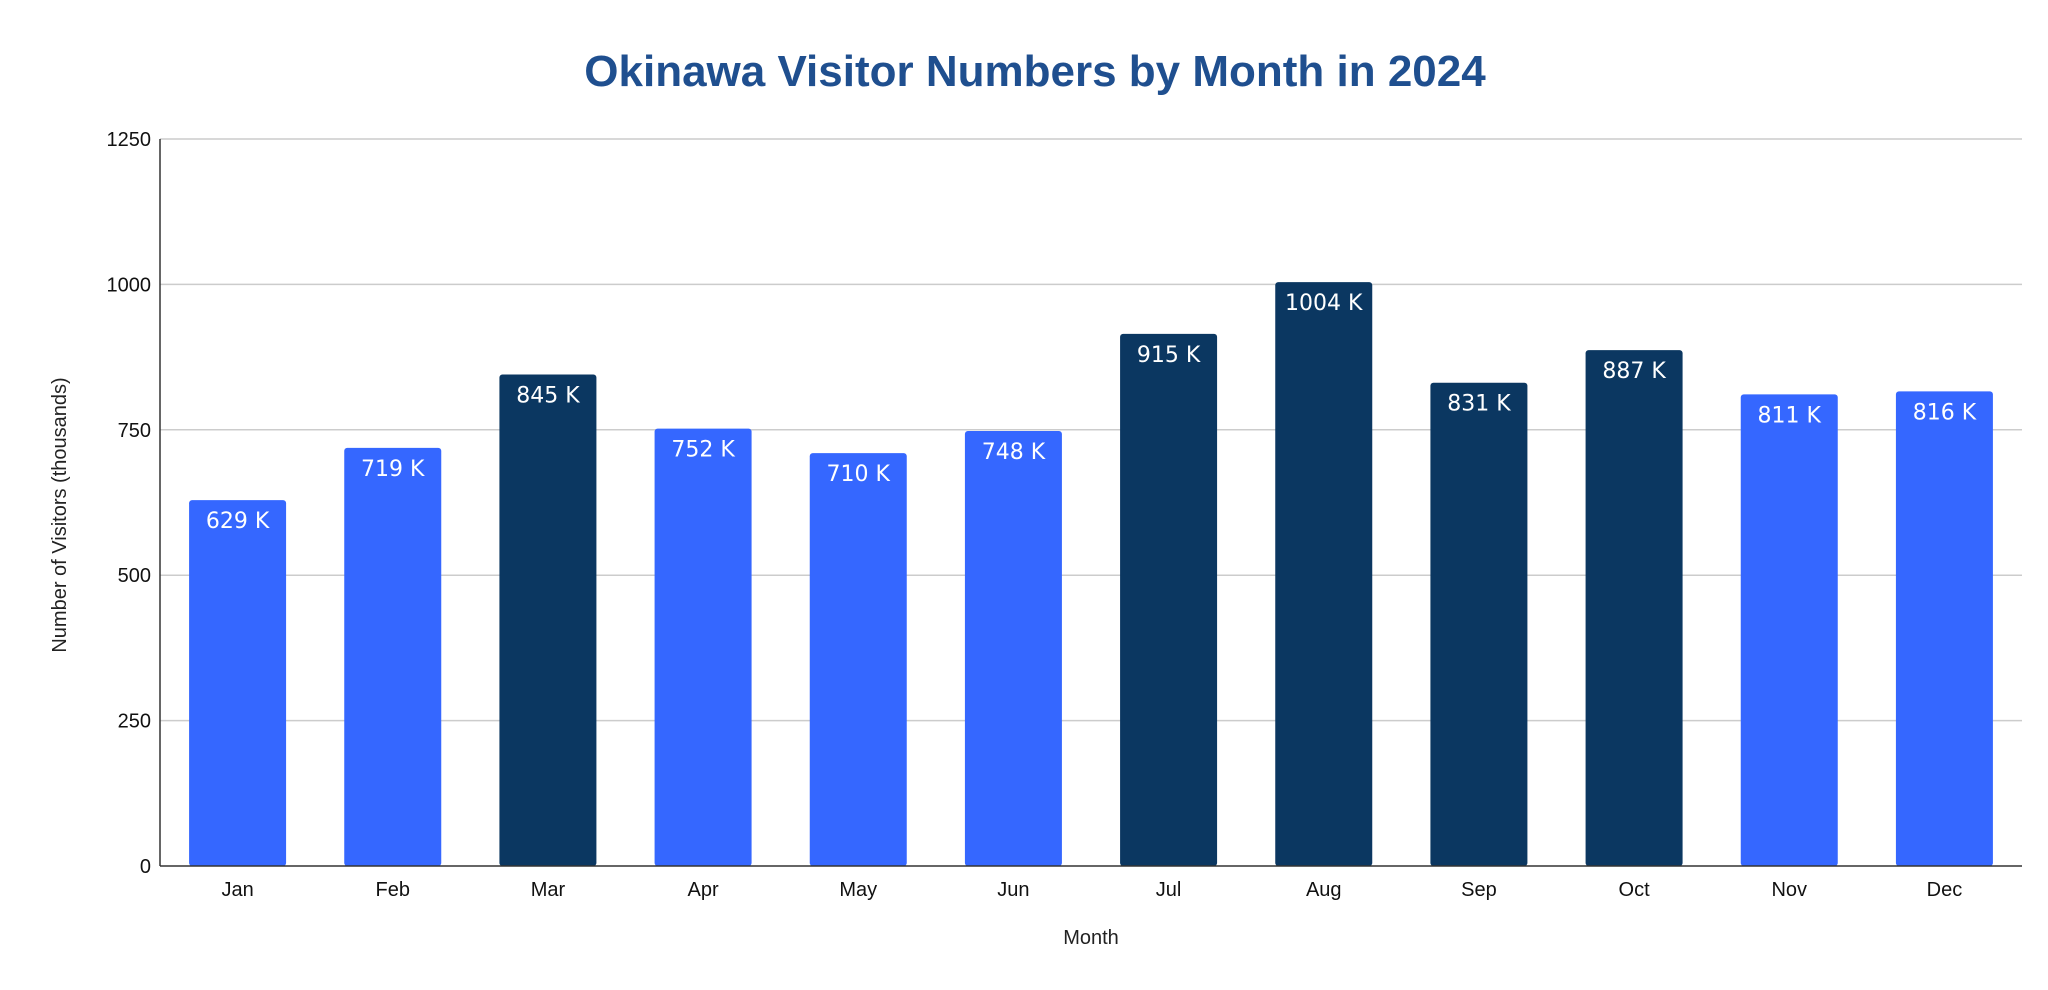  I want to click on x-tick-label-feb: Feb, so click(393, 890).